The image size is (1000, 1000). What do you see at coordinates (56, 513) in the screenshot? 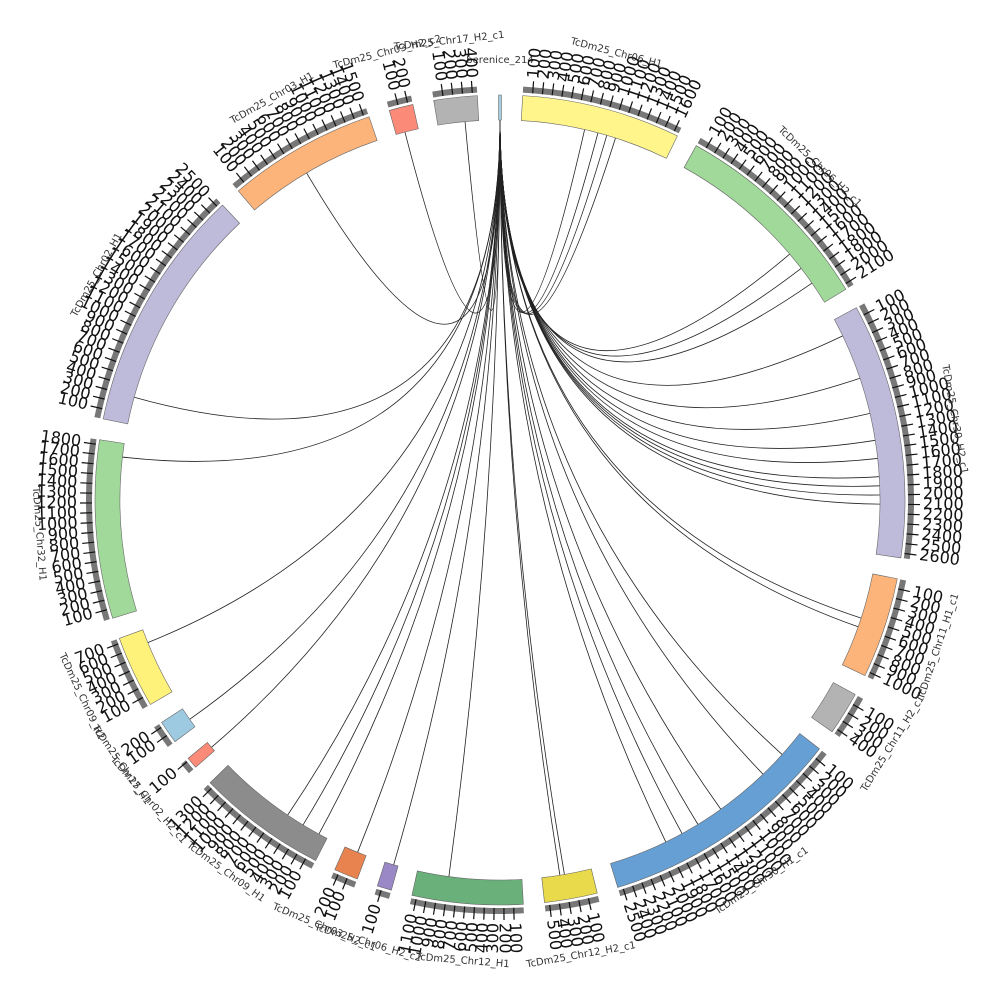
I see `tick-label: 1100` at bounding box center [56, 513].